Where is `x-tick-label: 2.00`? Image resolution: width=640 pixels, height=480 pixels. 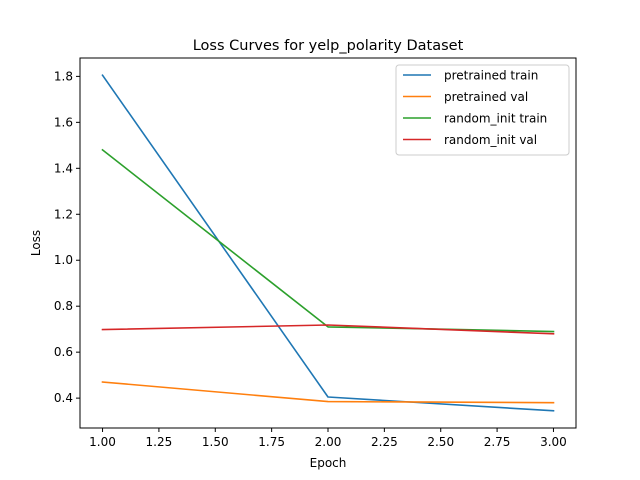 x-tick-label: 2.00 is located at coordinates (328, 442).